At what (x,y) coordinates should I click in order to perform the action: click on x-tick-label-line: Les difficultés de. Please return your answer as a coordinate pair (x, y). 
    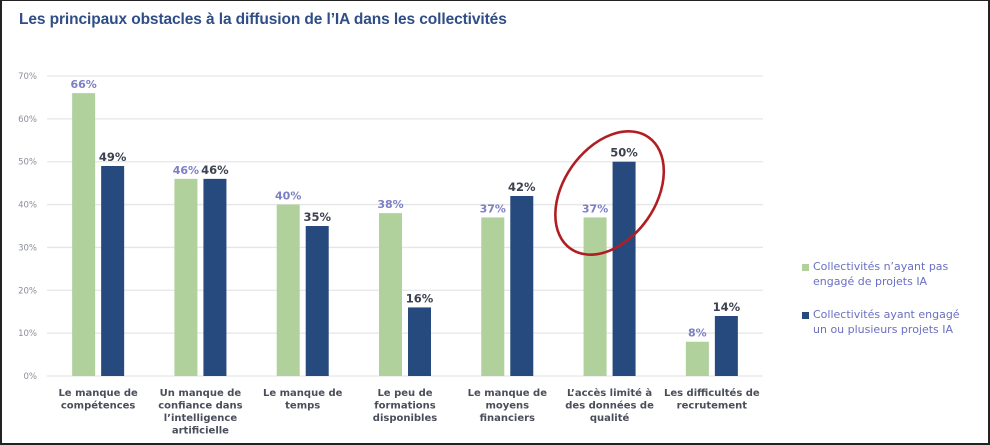
    Looking at the image, I should click on (712, 393).